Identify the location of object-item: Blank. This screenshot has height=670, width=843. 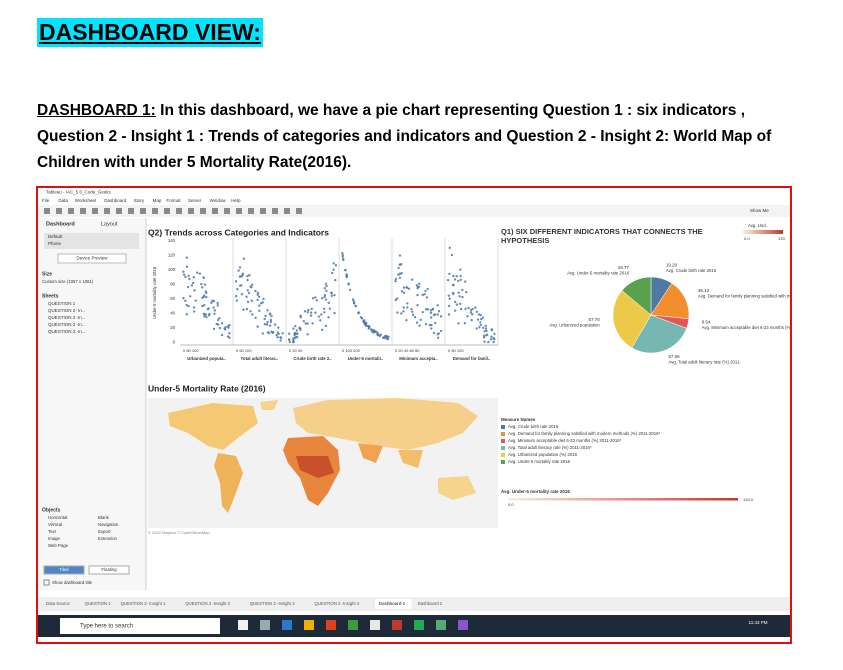
(104, 517).